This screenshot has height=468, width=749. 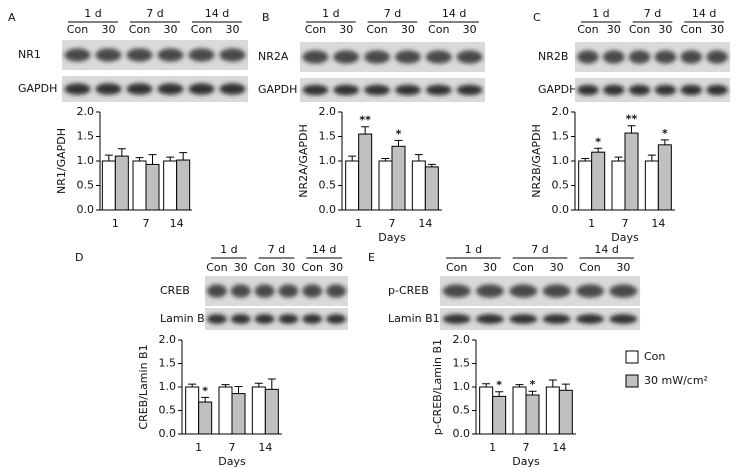 I want to click on y-axis-label: p-CREB/Lamin B1, so click(x=437, y=387).